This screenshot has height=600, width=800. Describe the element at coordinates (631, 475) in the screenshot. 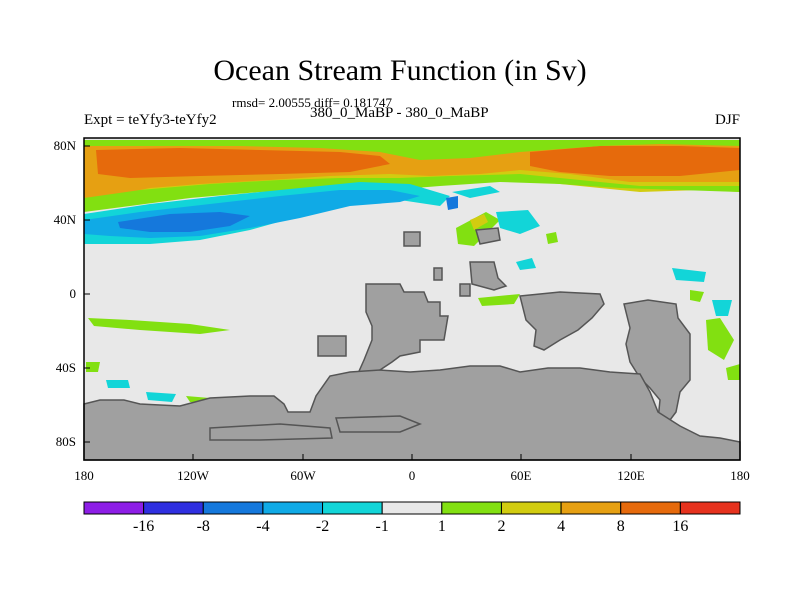

I see `xtick-label-120e: 120E` at that location.